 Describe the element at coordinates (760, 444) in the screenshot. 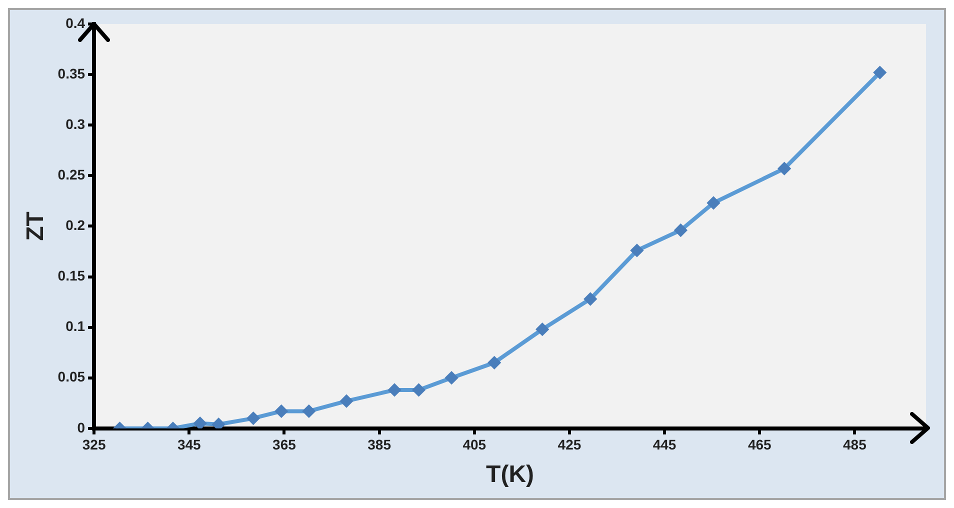

I see `x-tick-label: 465` at that location.